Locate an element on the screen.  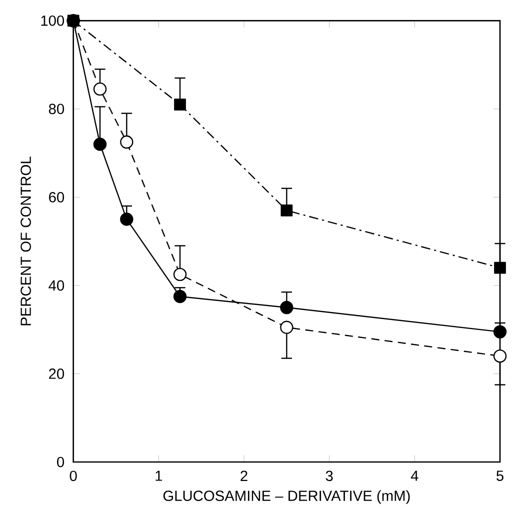
x-tick-label: 5 is located at coordinates (500, 475).